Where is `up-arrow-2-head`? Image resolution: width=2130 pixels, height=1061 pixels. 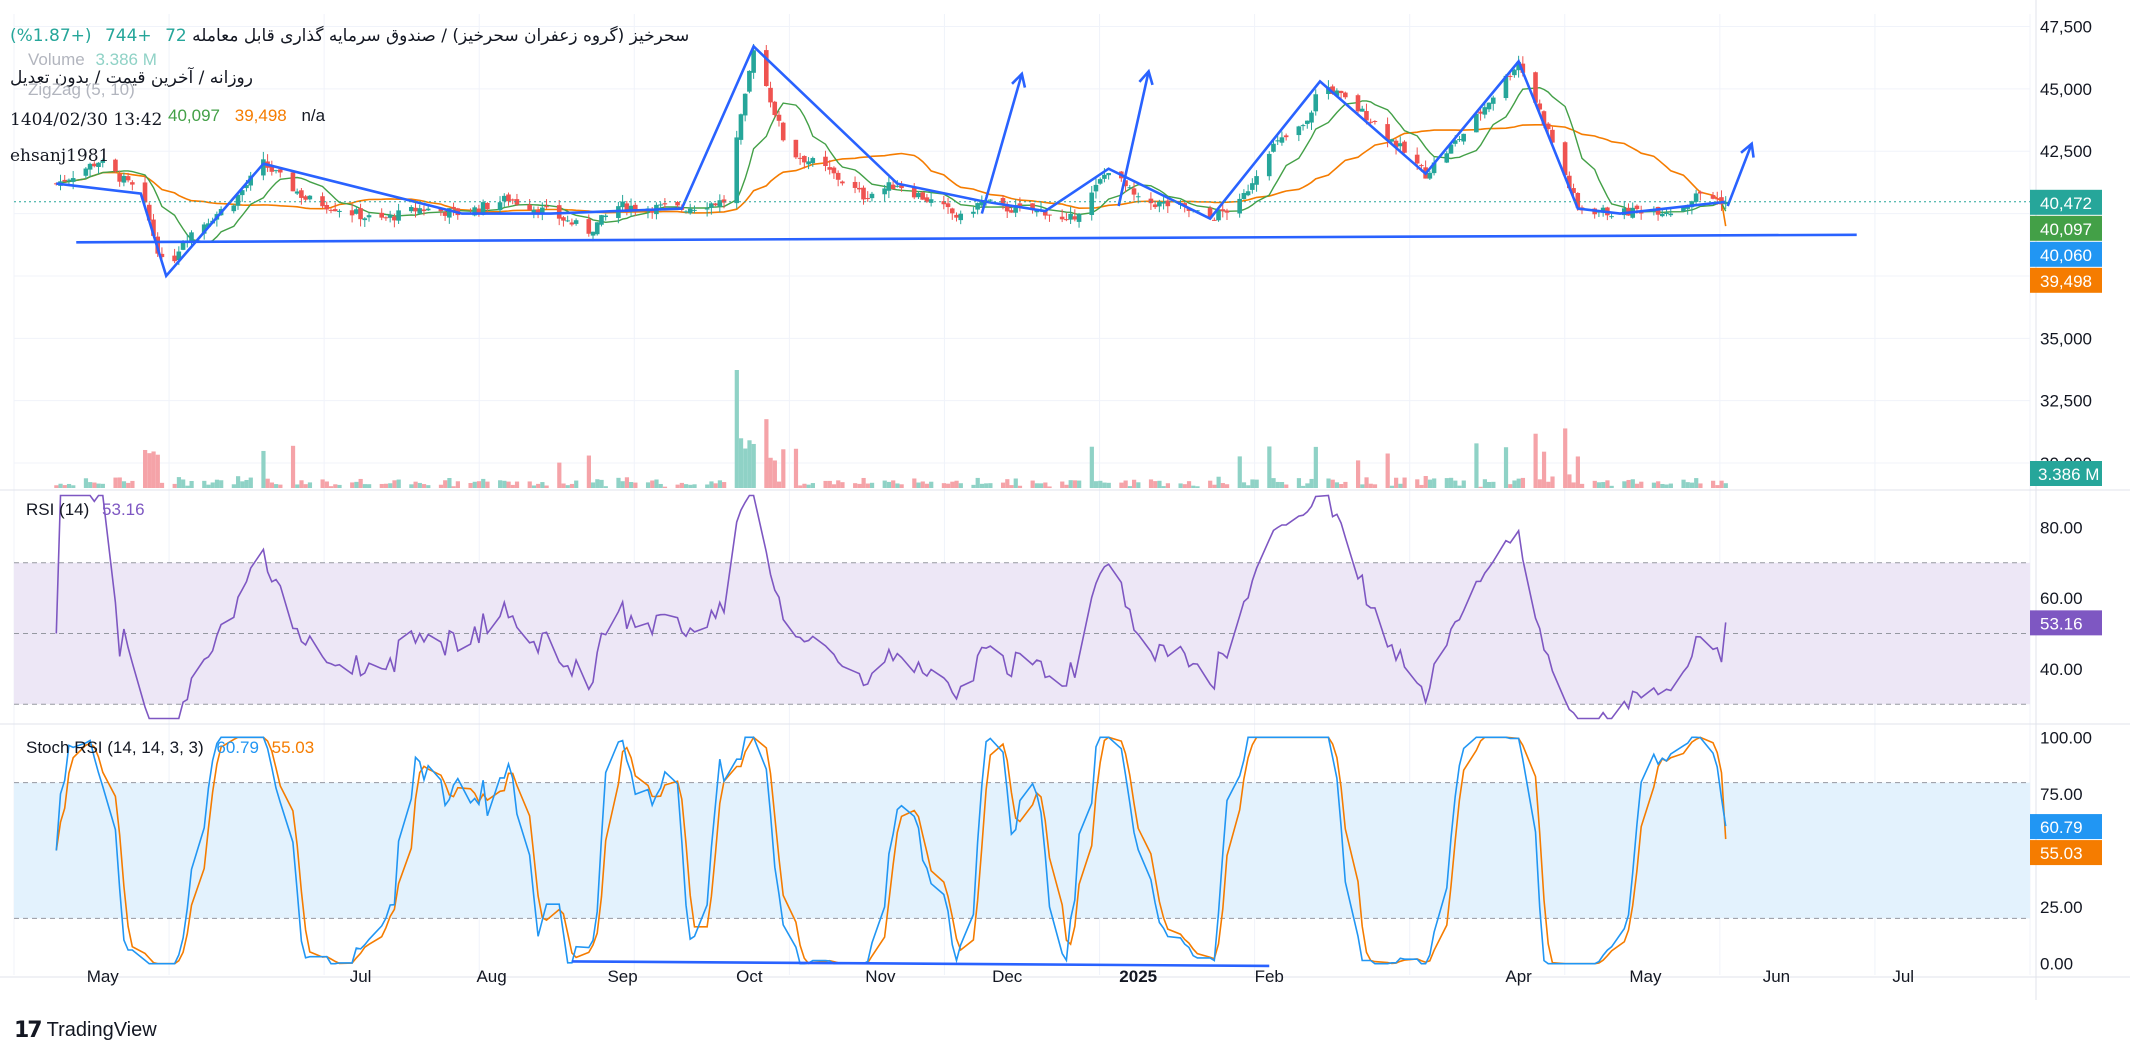 up-arrow-2-head is located at coordinates (1146, 77).